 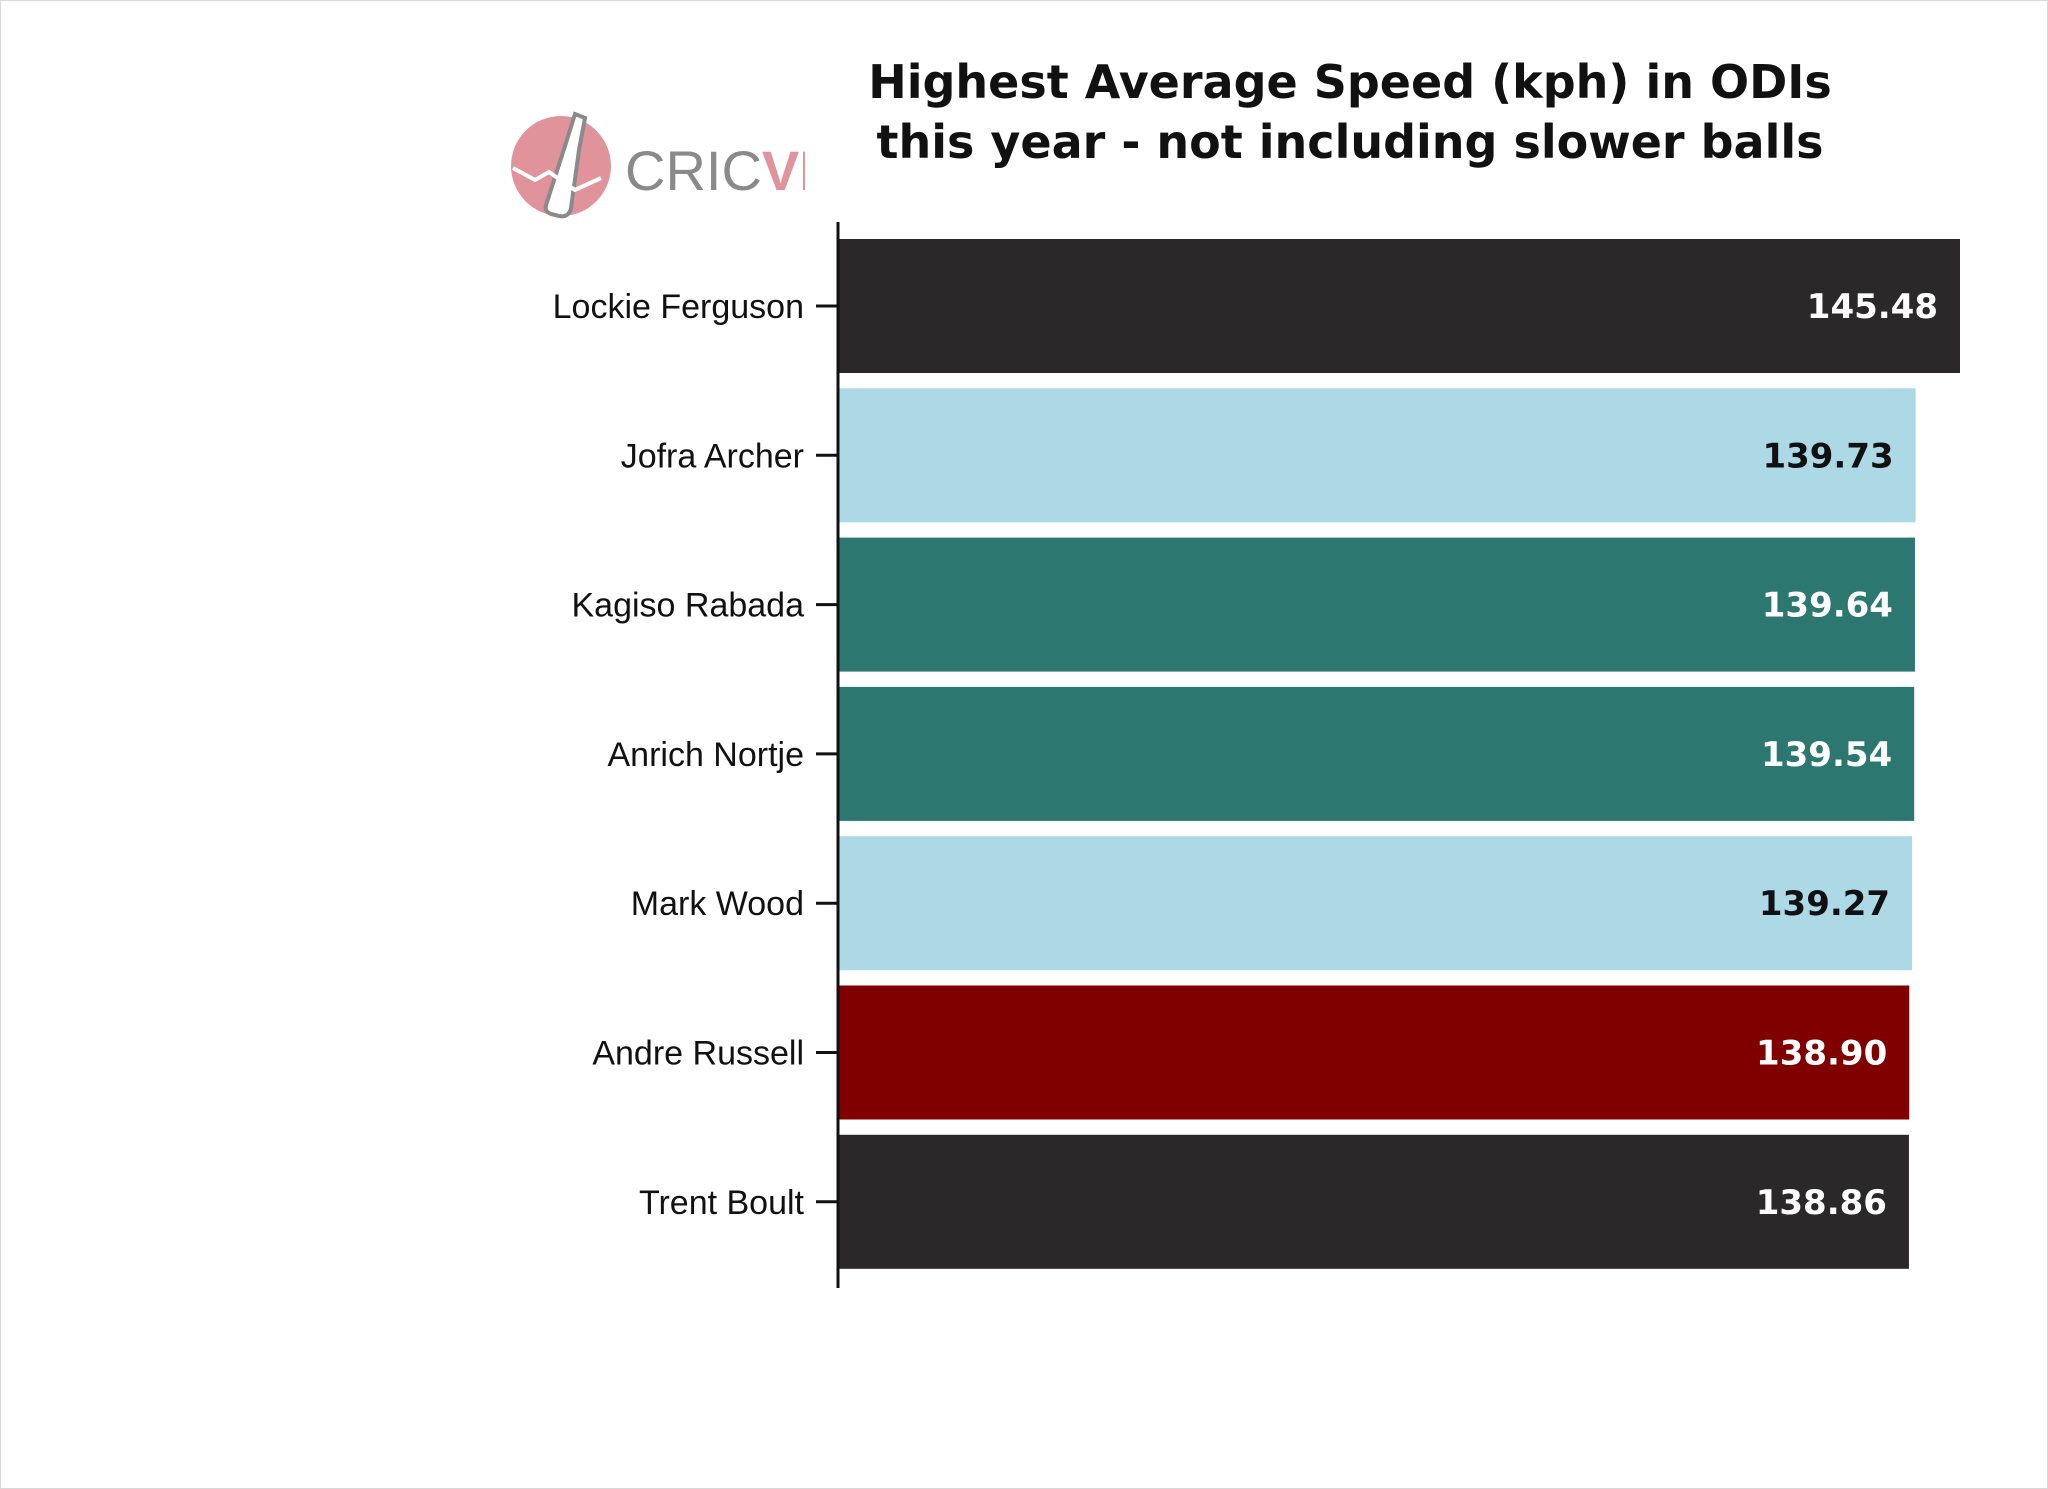 I want to click on bar-value-label: 138.86, so click(x=1821, y=1203).